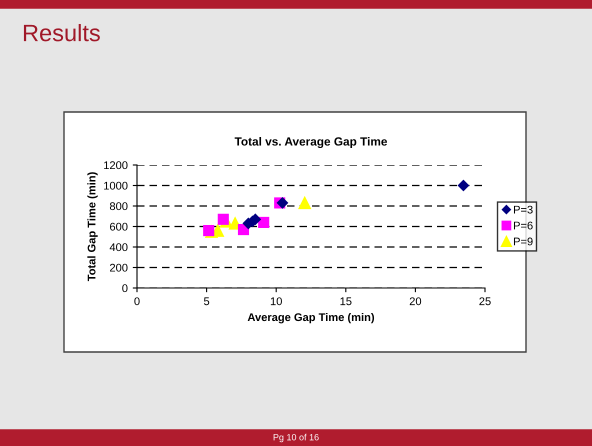 The height and width of the screenshot is (446, 592). What do you see at coordinates (523, 242) in the screenshot?
I see `legend-label: P=9` at bounding box center [523, 242].